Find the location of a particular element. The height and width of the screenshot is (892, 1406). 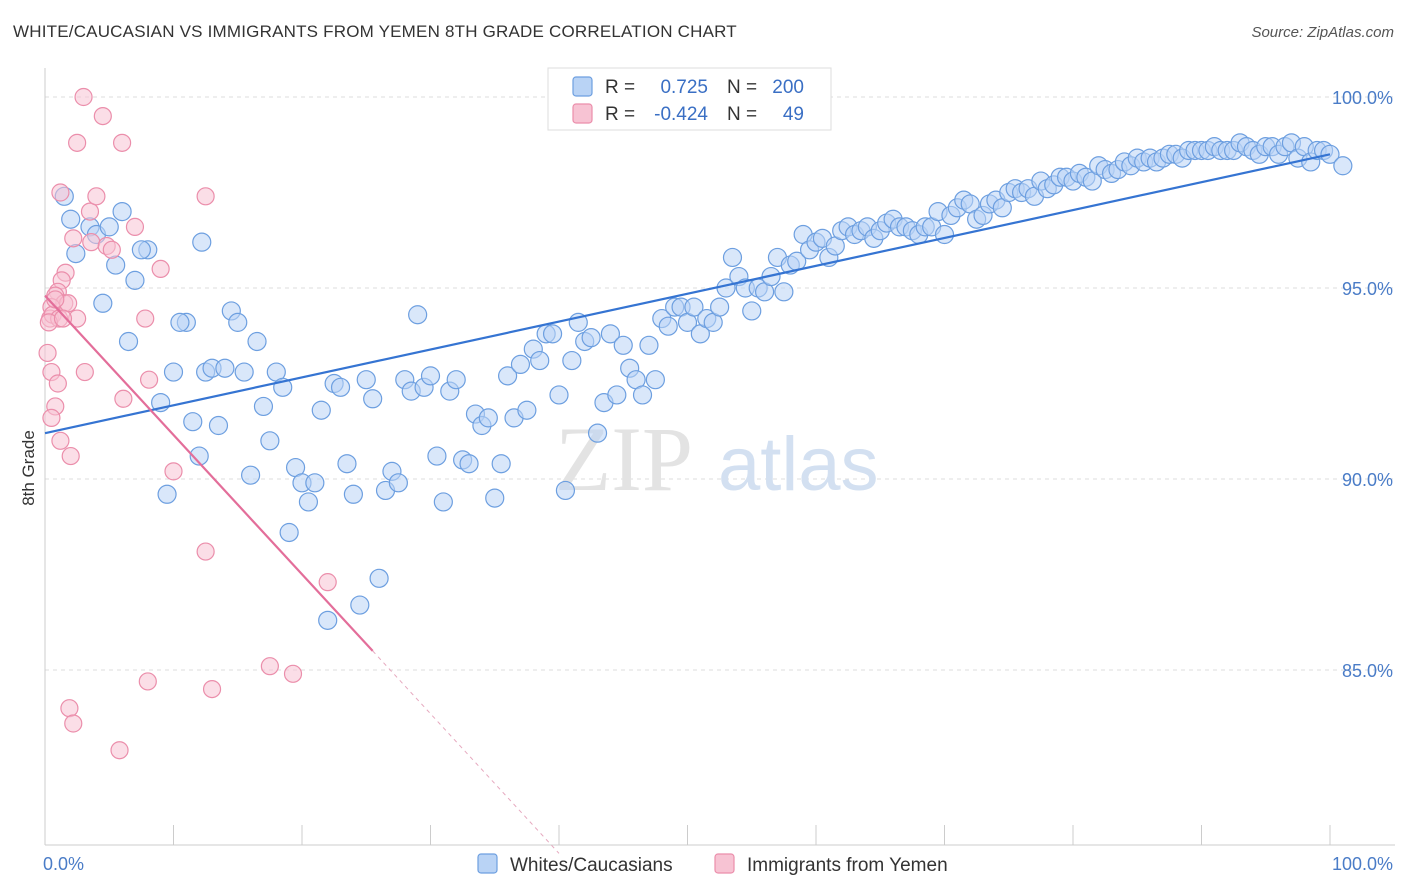

x-tick-label-min: 0.0% is located at coordinates (63, 864).